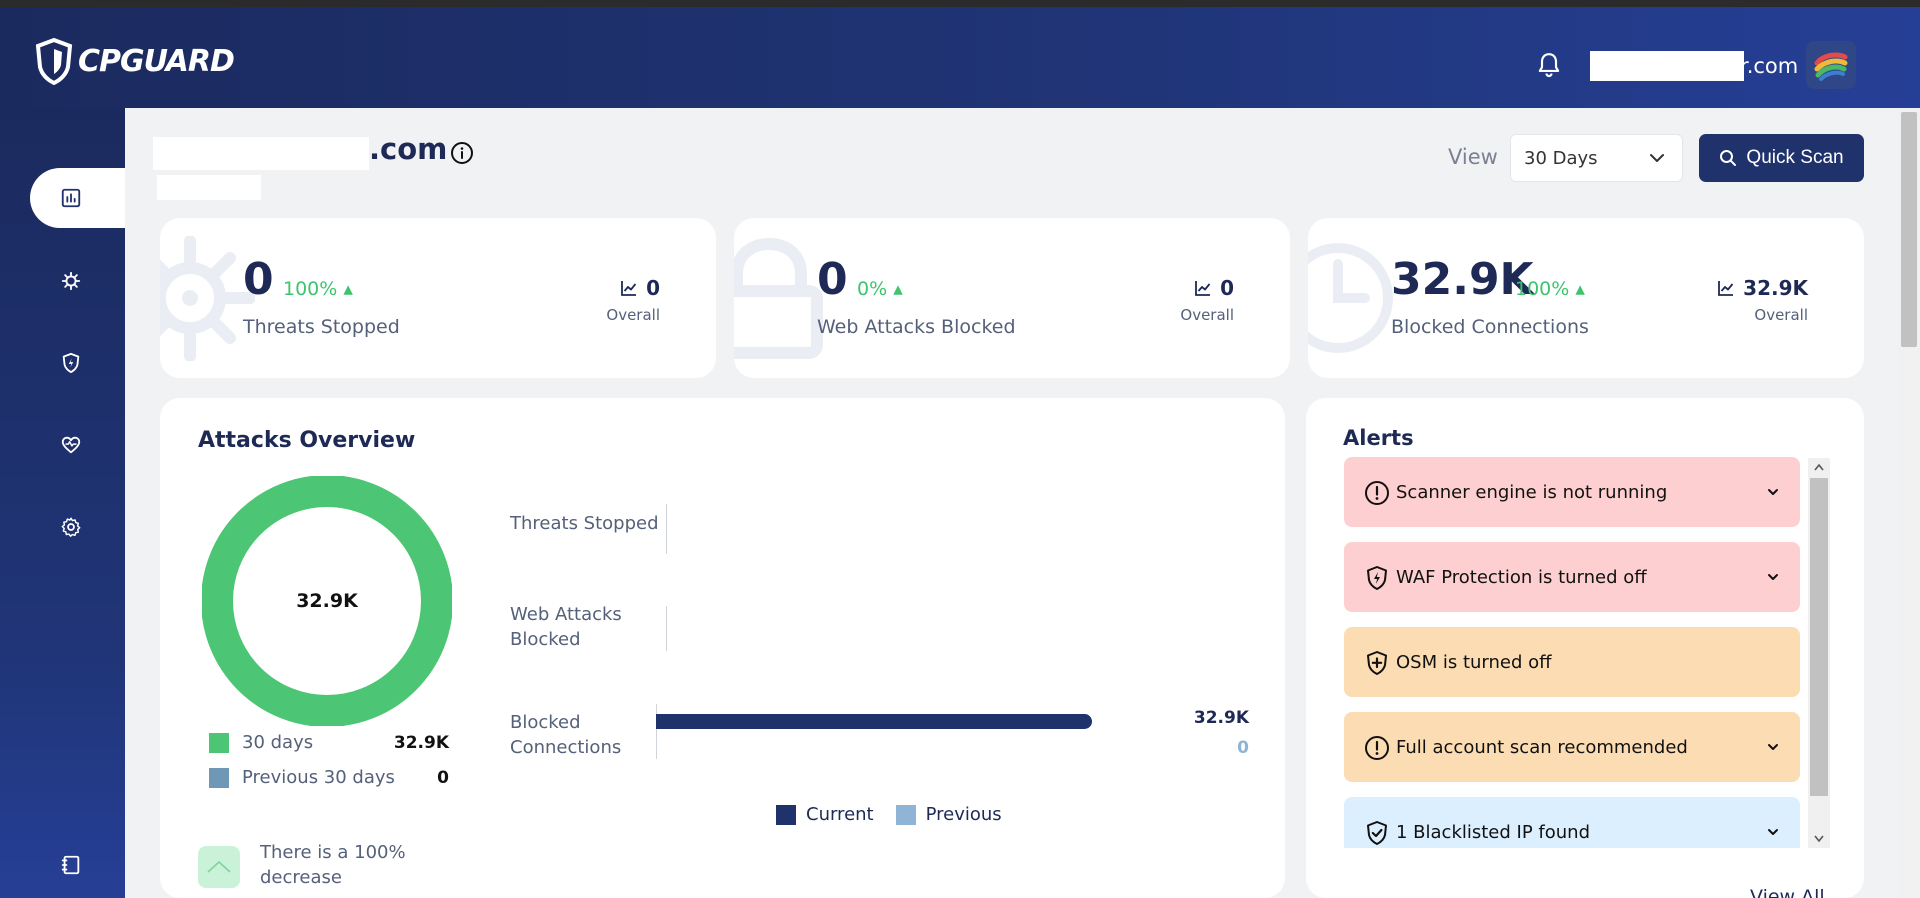 The height and width of the screenshot is (898, 1920). I want to click on alerts-scrollbar-thumb, so click(1819, 637).